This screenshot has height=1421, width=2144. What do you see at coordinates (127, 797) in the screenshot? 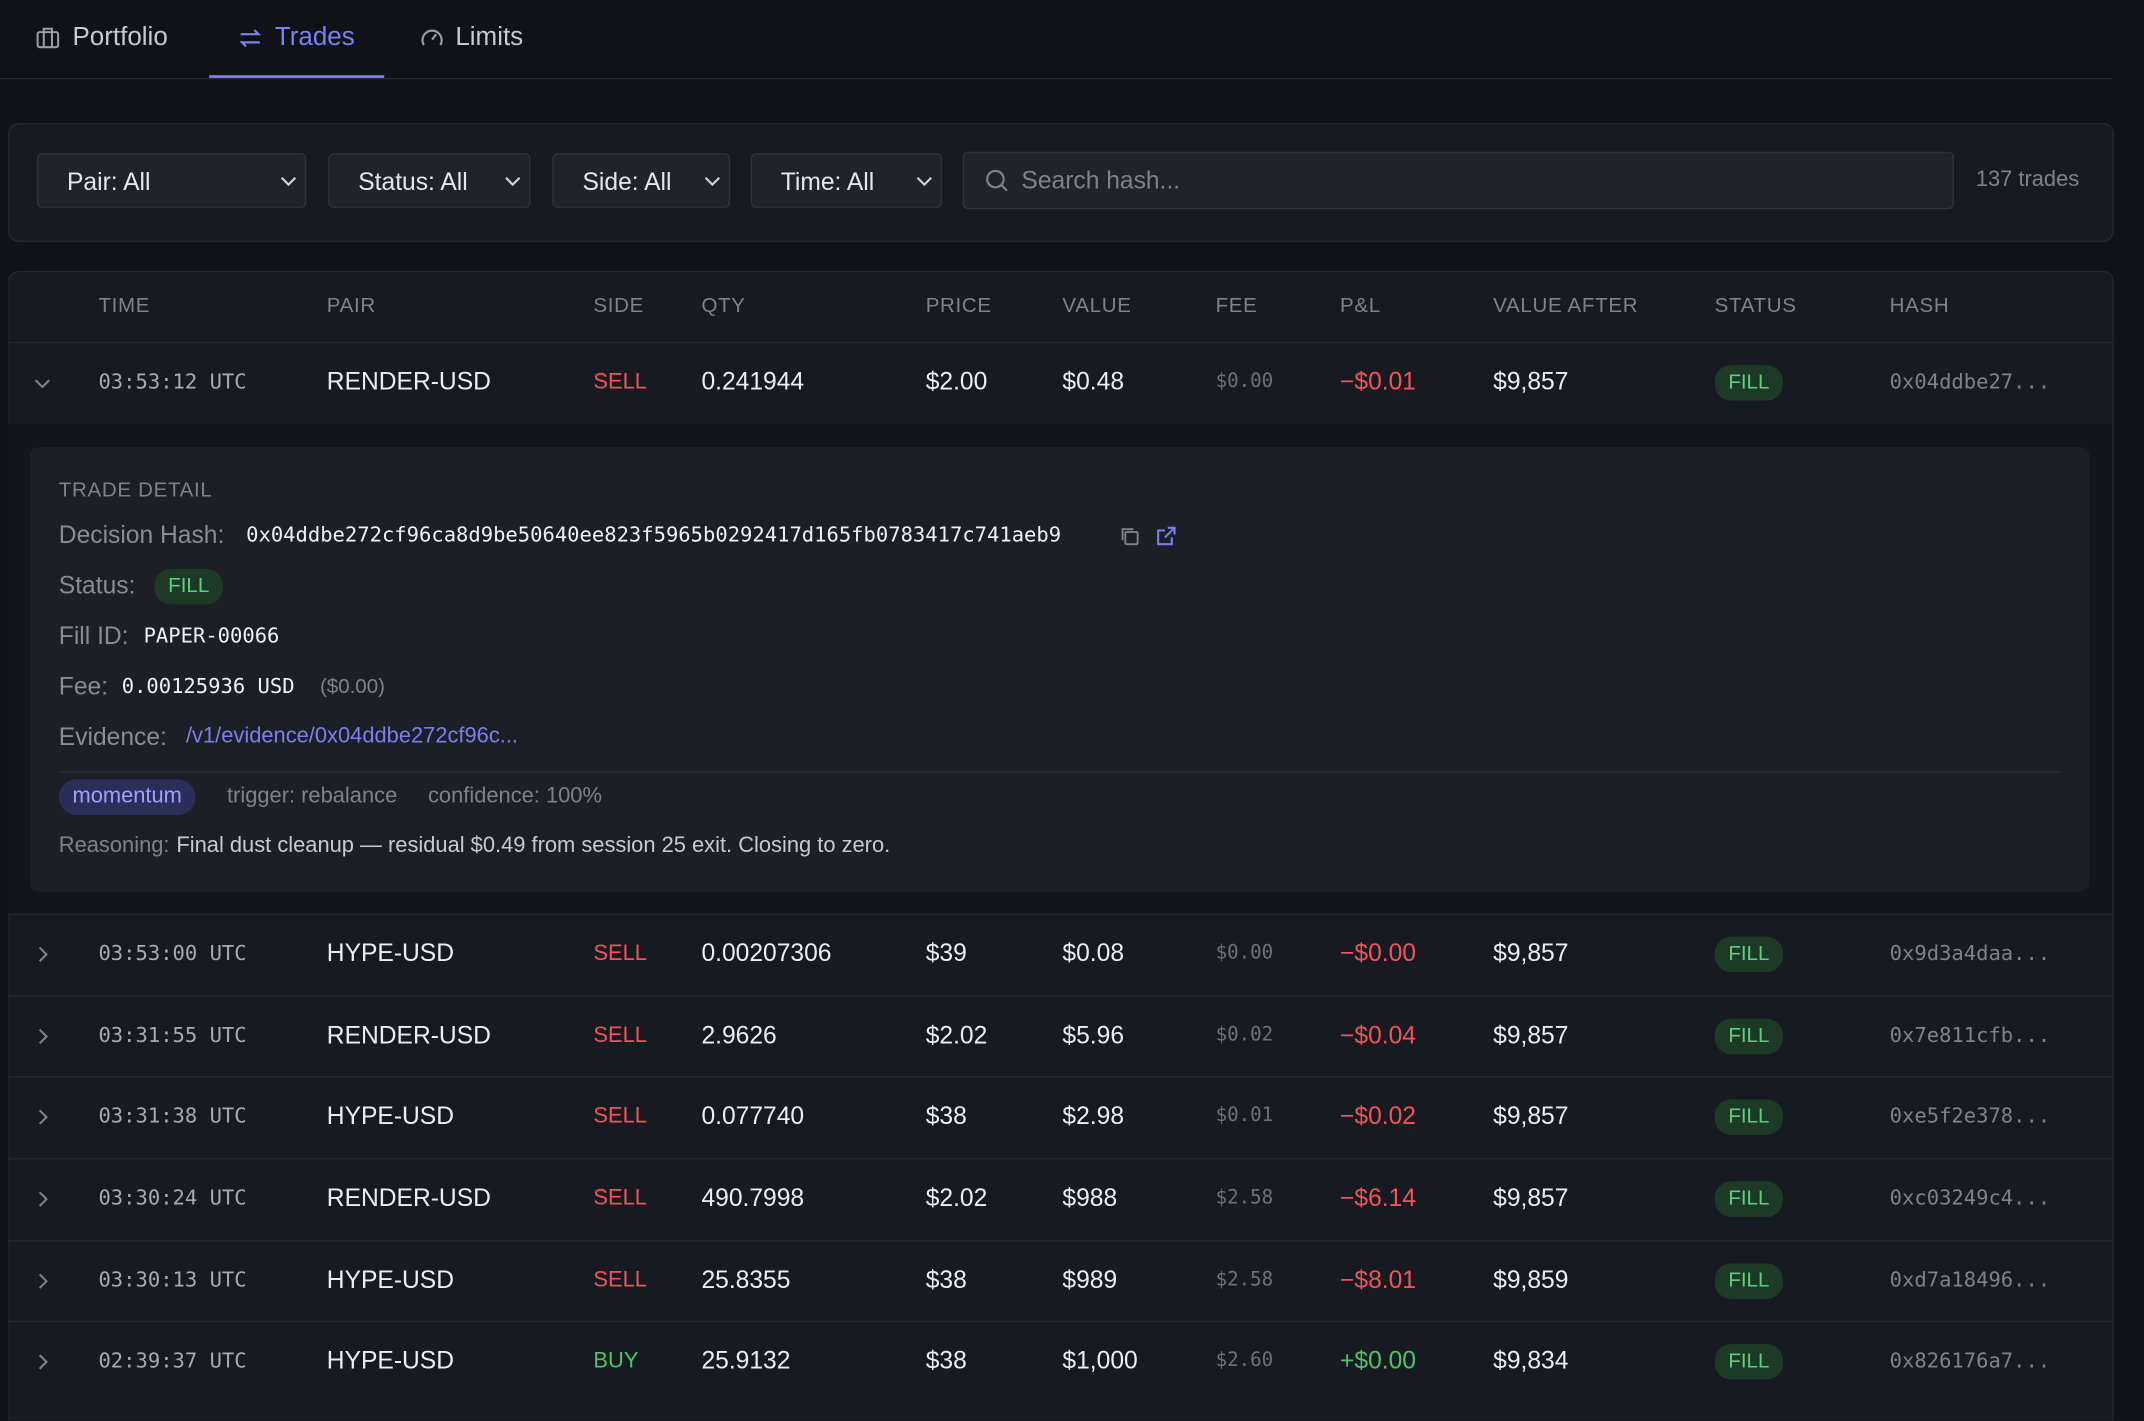
I see `strategy-tag: momentum` at bounding box center [127, 797].